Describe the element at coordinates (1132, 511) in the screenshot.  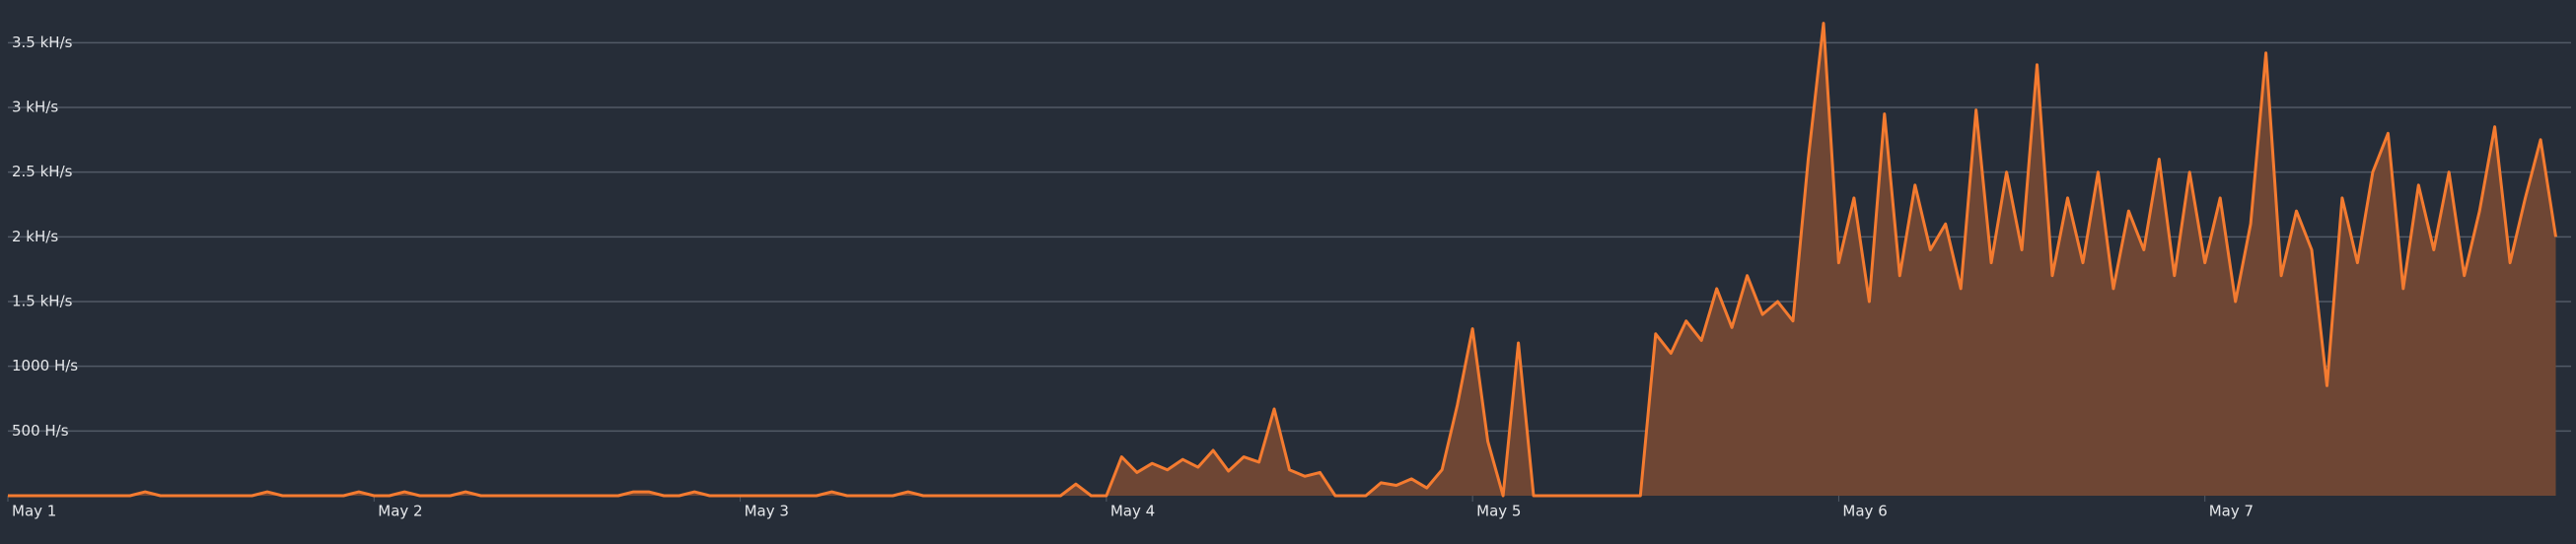
I see `x-tick-label: May 4` at that location.